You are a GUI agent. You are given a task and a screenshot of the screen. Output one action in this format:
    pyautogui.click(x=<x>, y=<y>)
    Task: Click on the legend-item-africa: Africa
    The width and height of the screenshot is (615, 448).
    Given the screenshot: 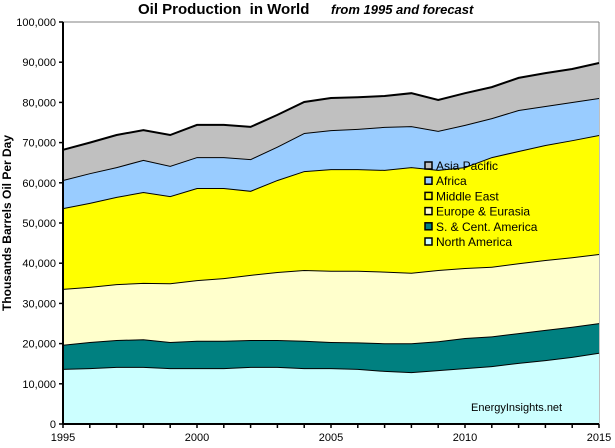 What is the action you would take?
    pyautogui.click(x=445, y=181)
    